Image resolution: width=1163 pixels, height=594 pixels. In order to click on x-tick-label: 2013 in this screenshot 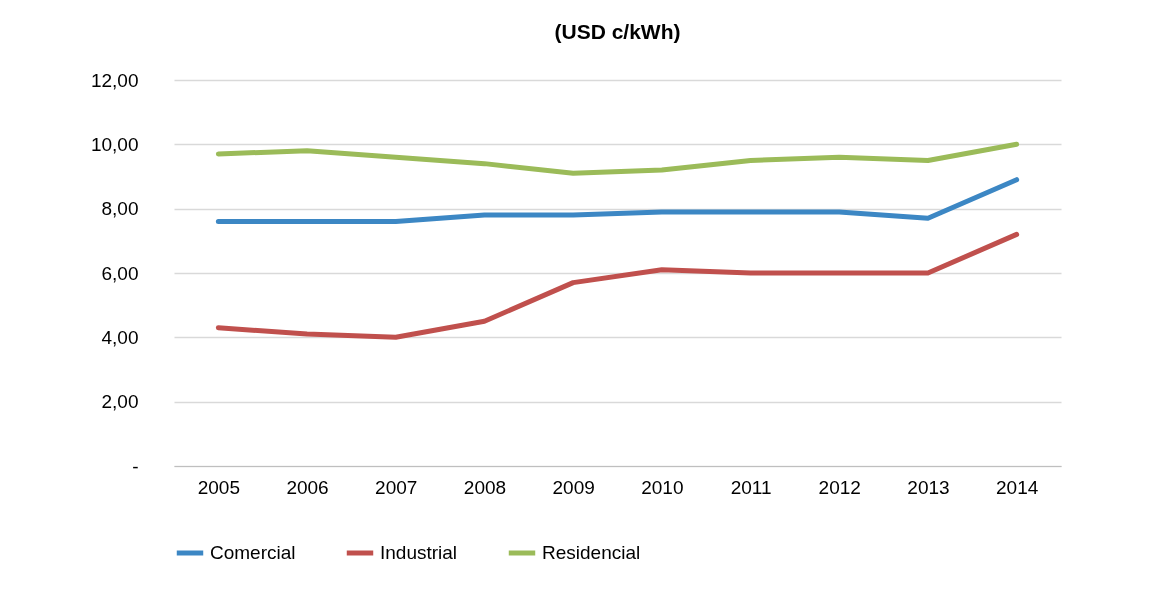, I will do `click(928, 487)`.